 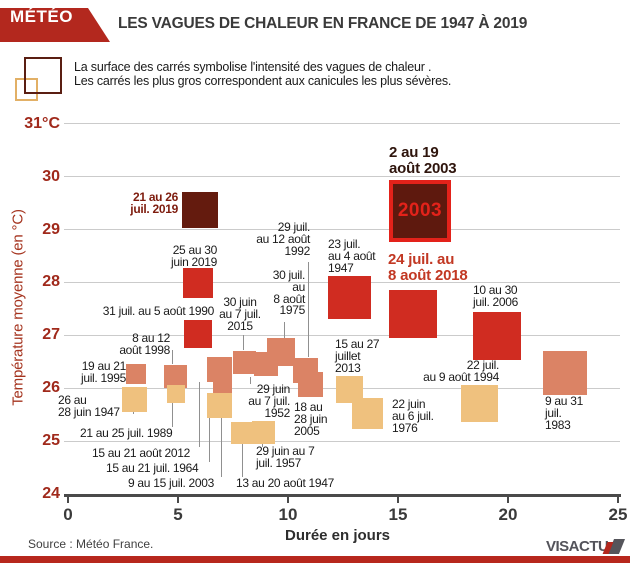 What do you see at coordinates (43, 75) in the screenshot?
I see `legend-square-large-icon` at bounding box center [43, 75].